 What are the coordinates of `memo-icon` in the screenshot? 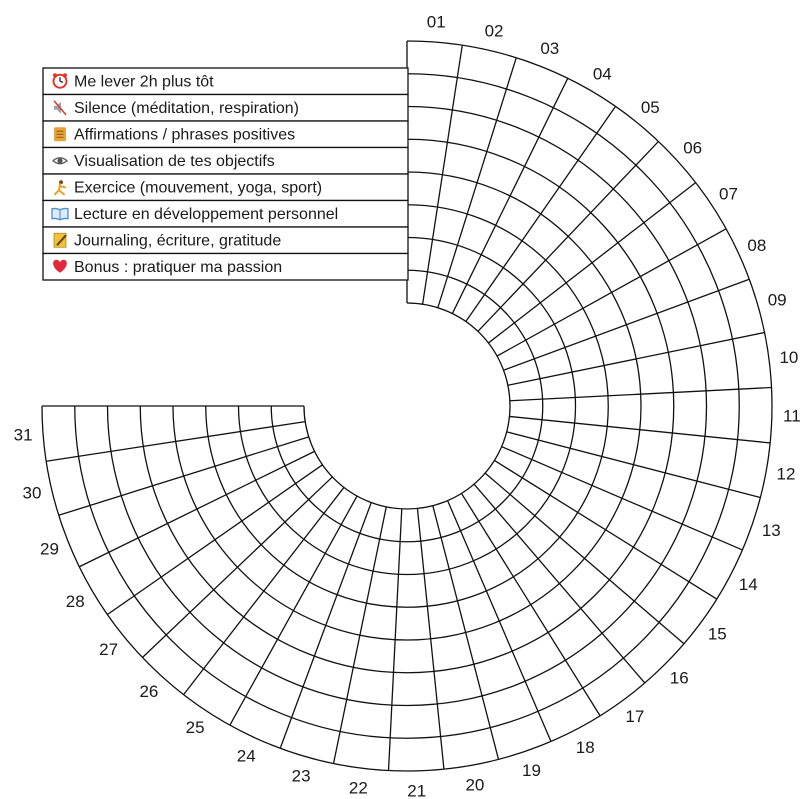 It's located at (60, 240).